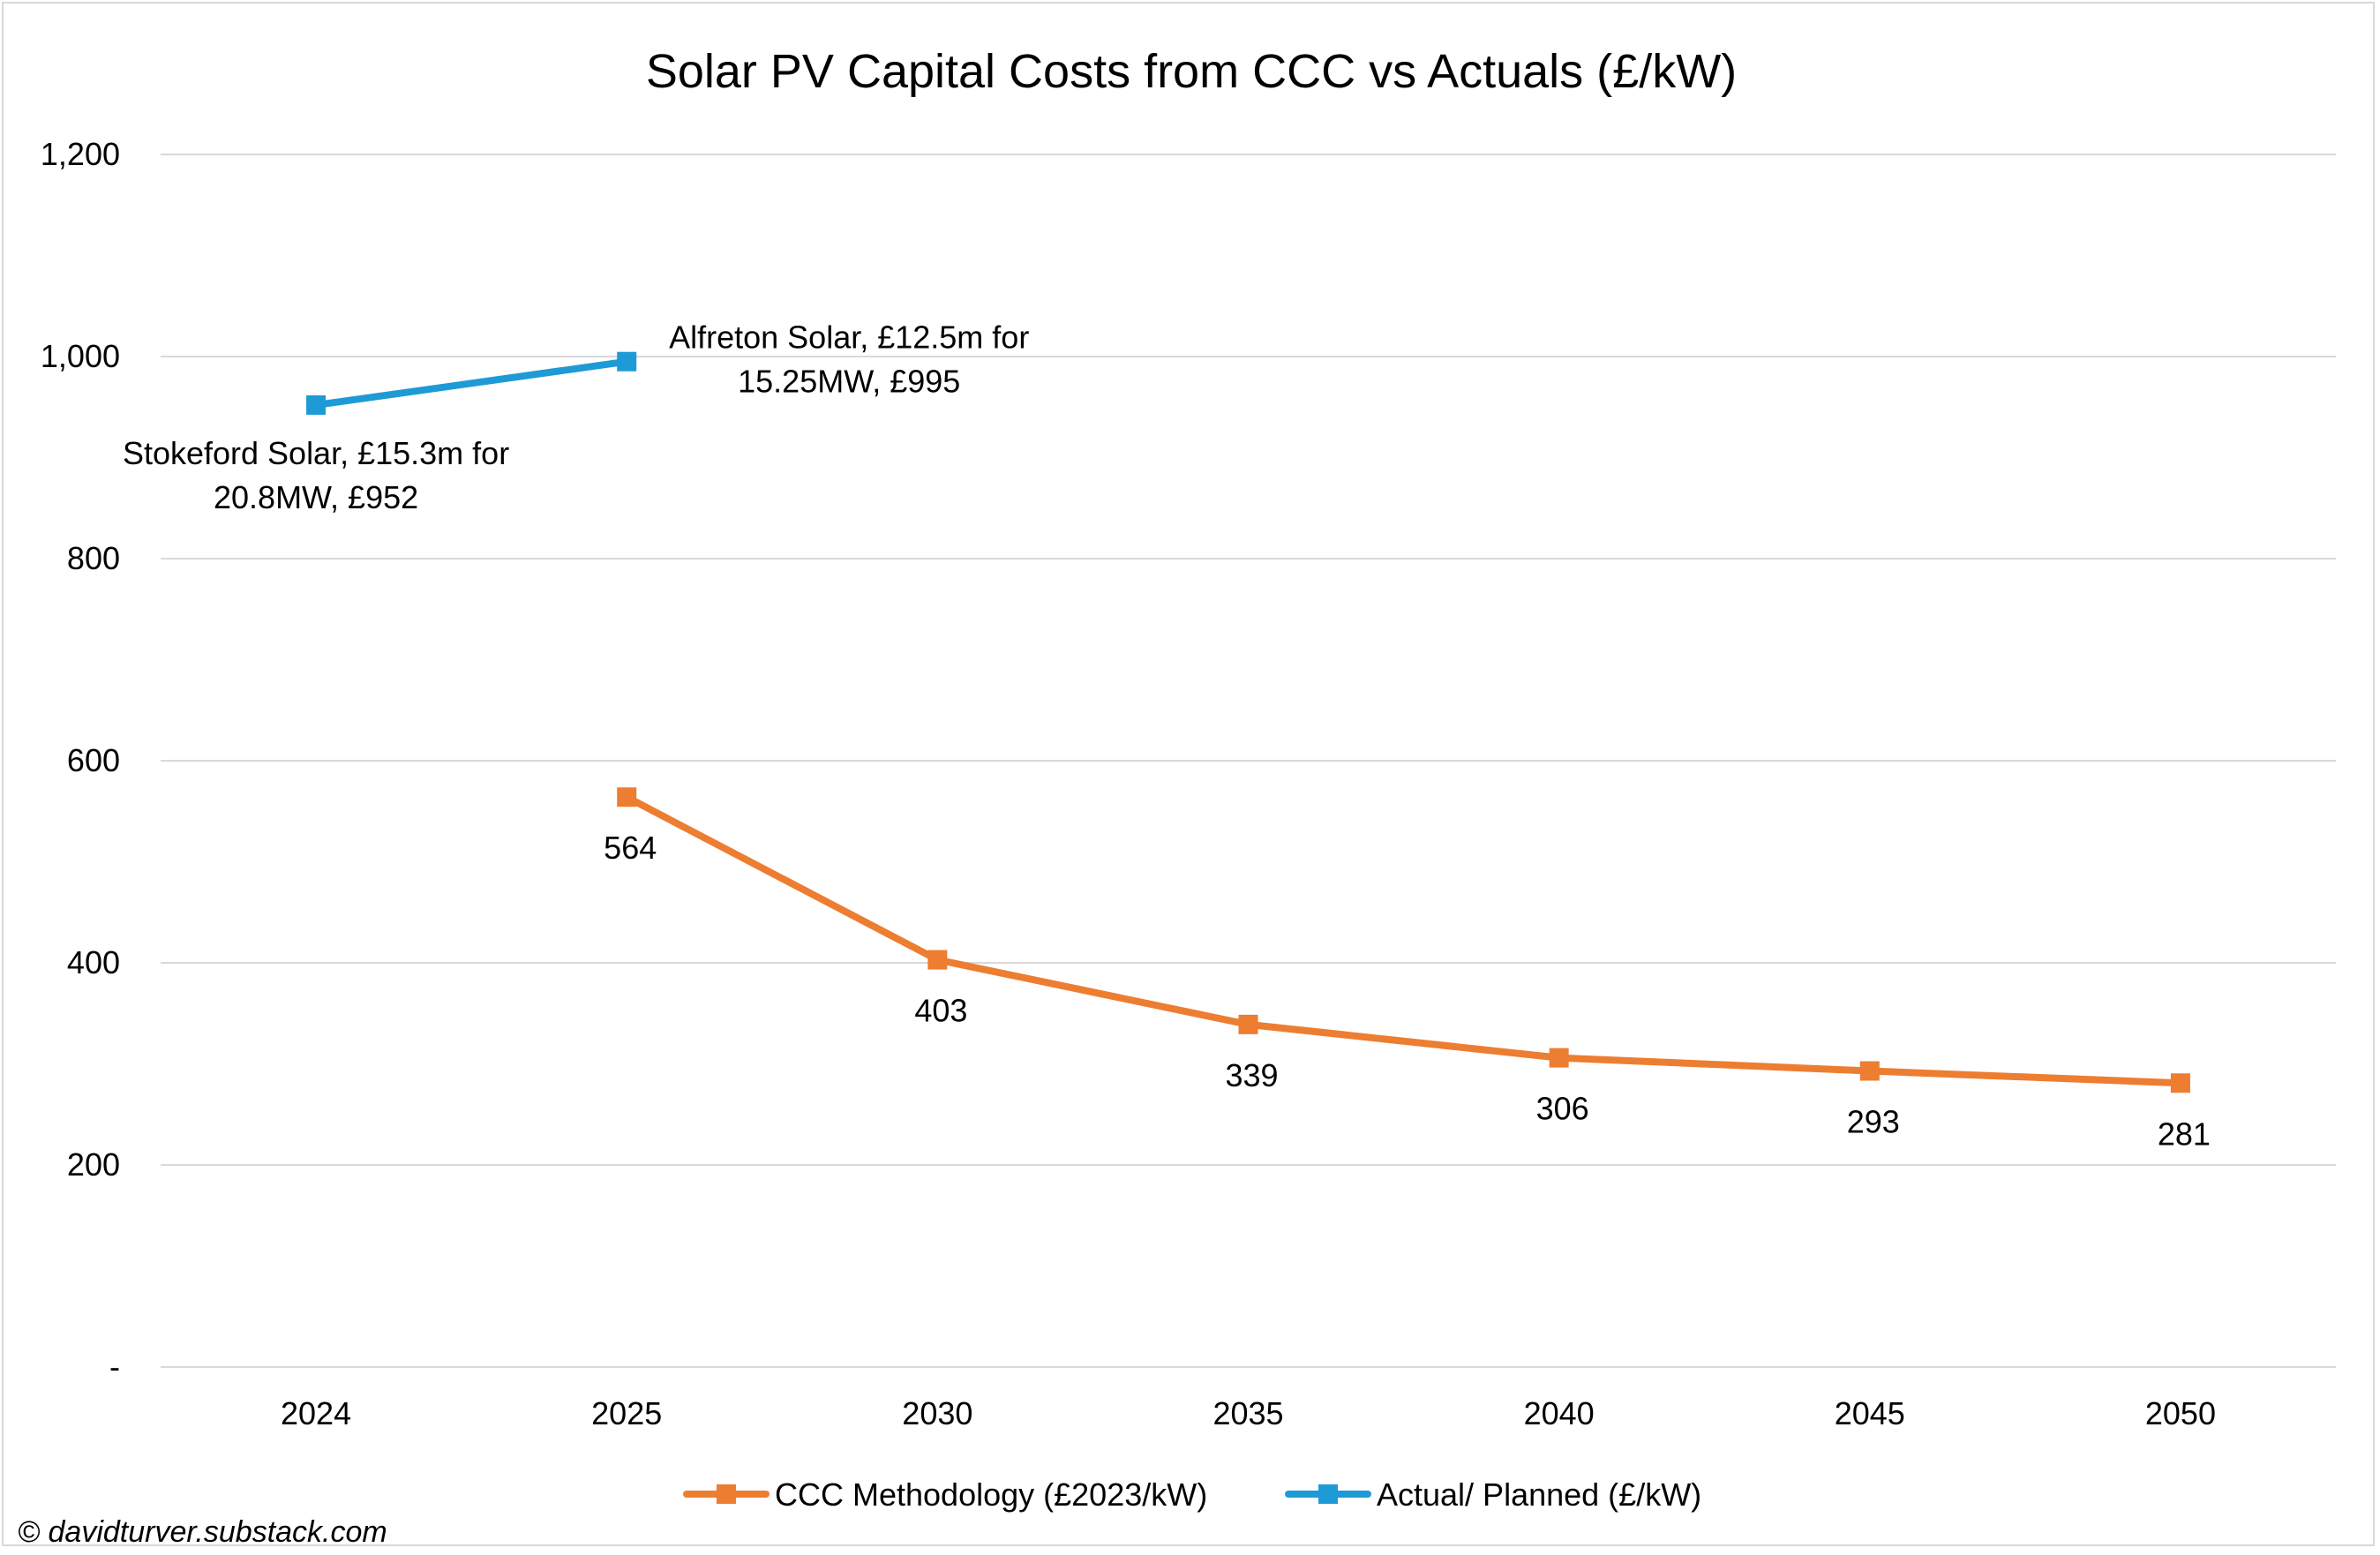 Image resolution: width=2380 pixels, height=1555 pixels. I want to click on y-tick-label: -, so click(114, 1366).